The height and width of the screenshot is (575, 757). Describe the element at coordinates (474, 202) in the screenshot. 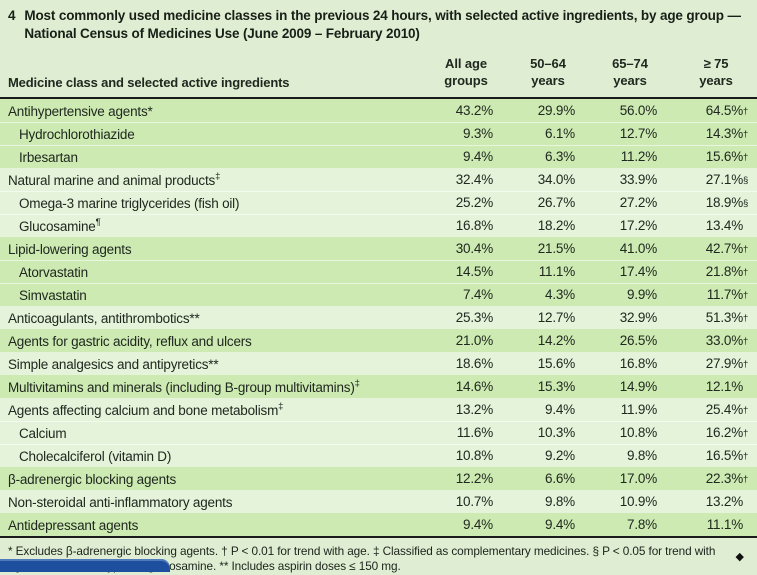

I see `value-all-ages: 25.2%` at that location.